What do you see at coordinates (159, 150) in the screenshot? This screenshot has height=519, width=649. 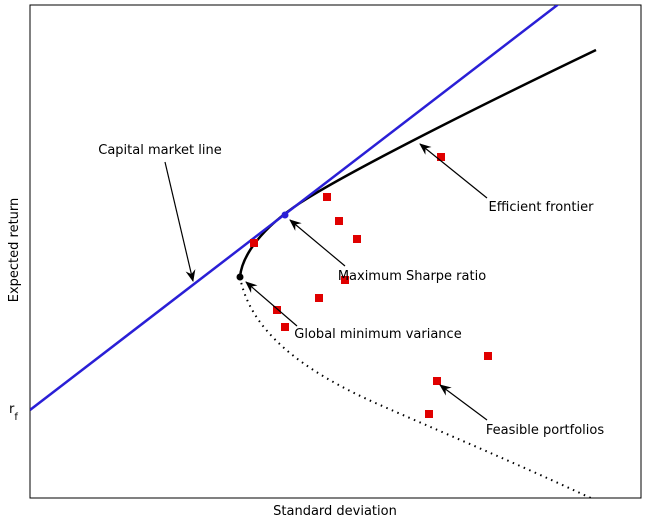 I see `cml-label: Capital market line` at bounding box center [159, 150].